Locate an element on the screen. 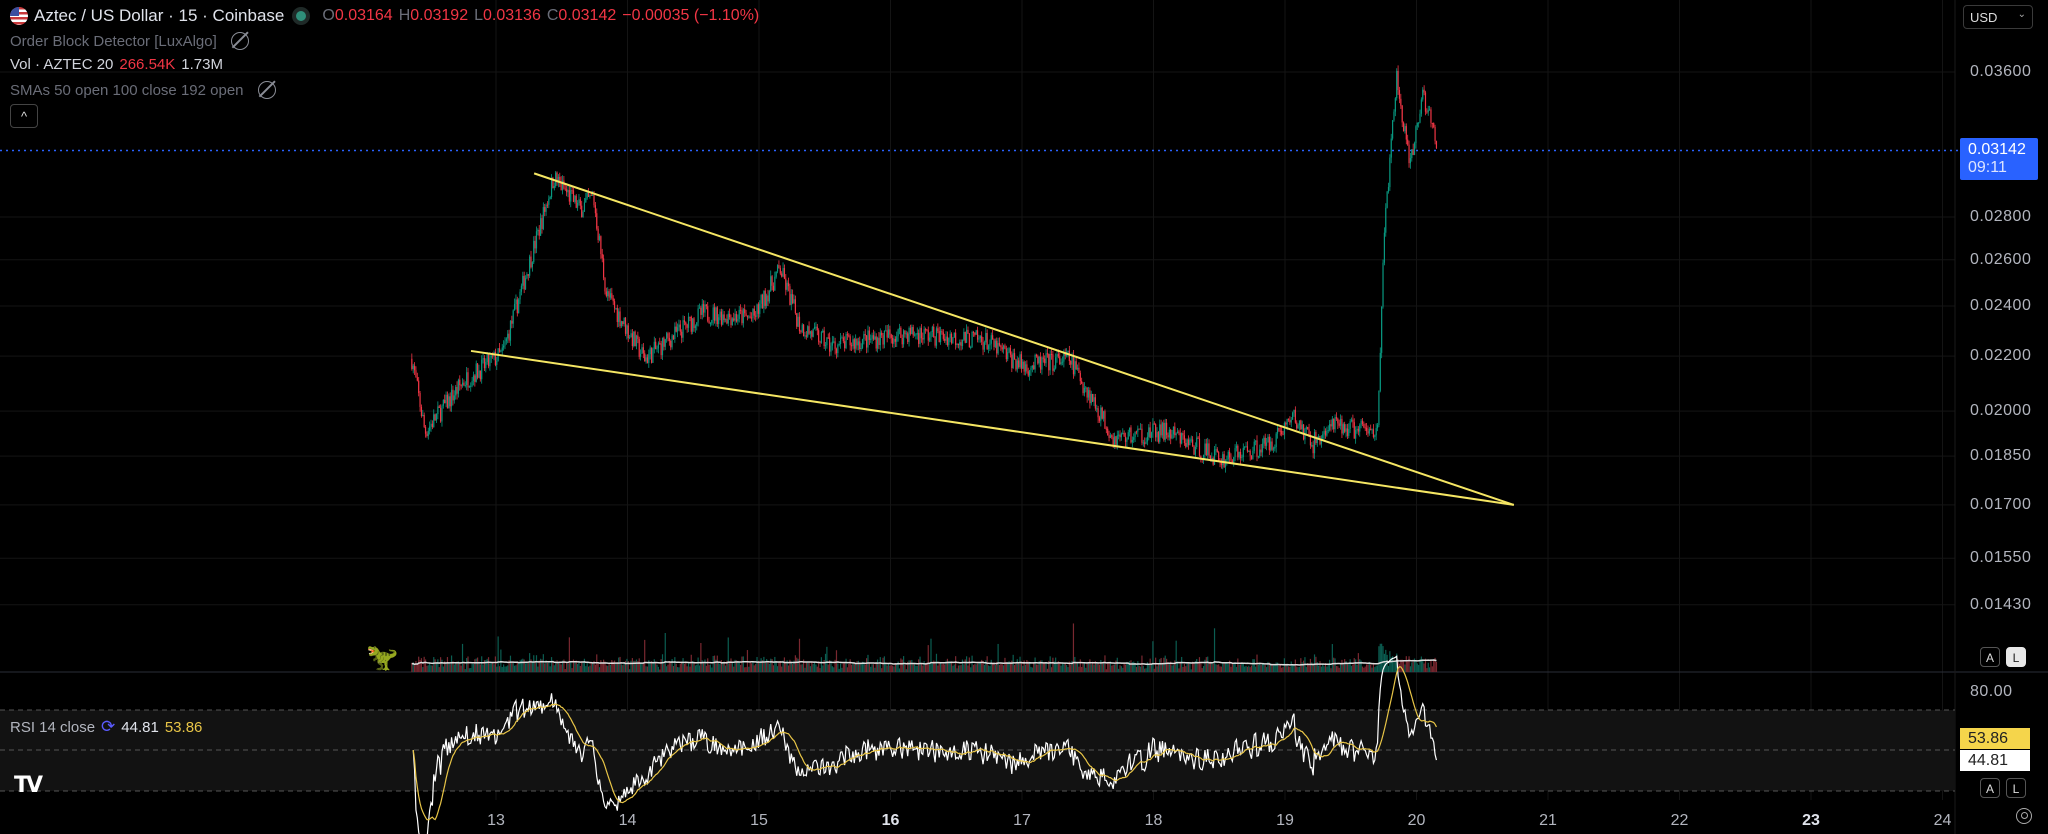  rsi-auto-scale-button: A is located at coordinates (1990, 788).